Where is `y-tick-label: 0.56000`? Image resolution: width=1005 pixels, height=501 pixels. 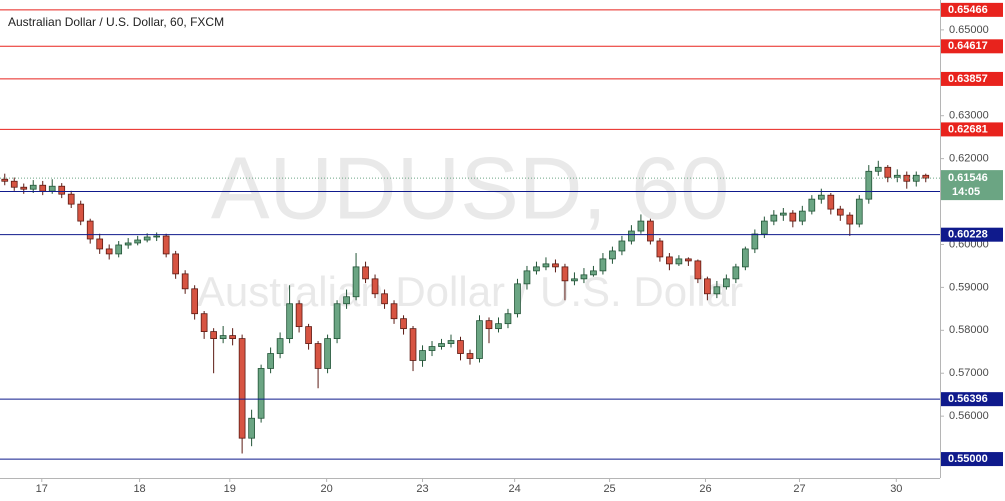
y-tick-label: 0.56000 is located at coordinates (969, 416).